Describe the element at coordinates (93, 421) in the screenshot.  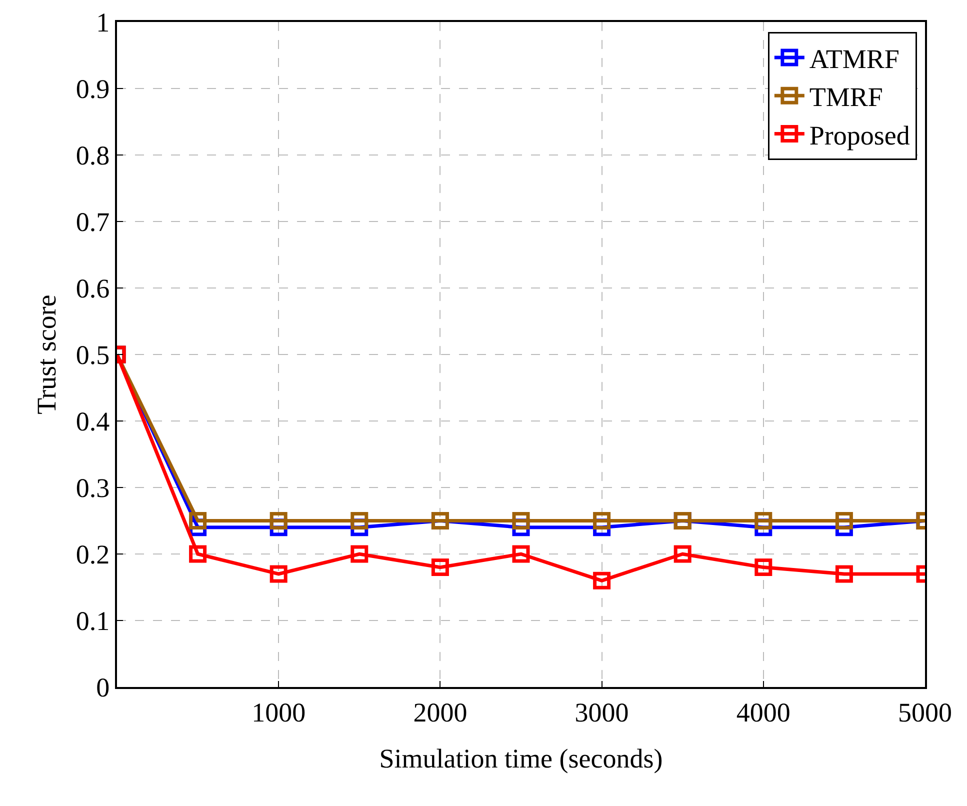
I see `y-tick-label: 0.4` at that location.